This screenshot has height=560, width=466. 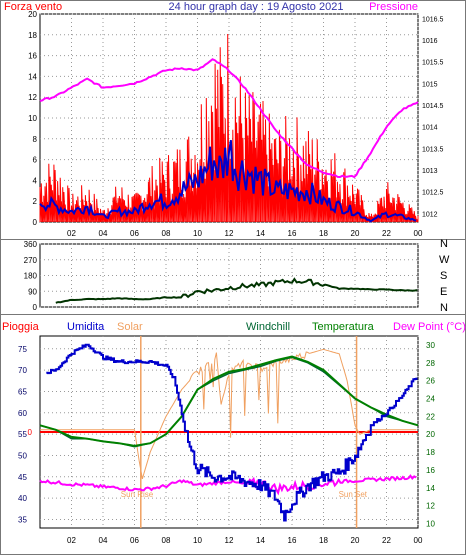 I want to click on compass-s: S, so click(x=443, y=276).